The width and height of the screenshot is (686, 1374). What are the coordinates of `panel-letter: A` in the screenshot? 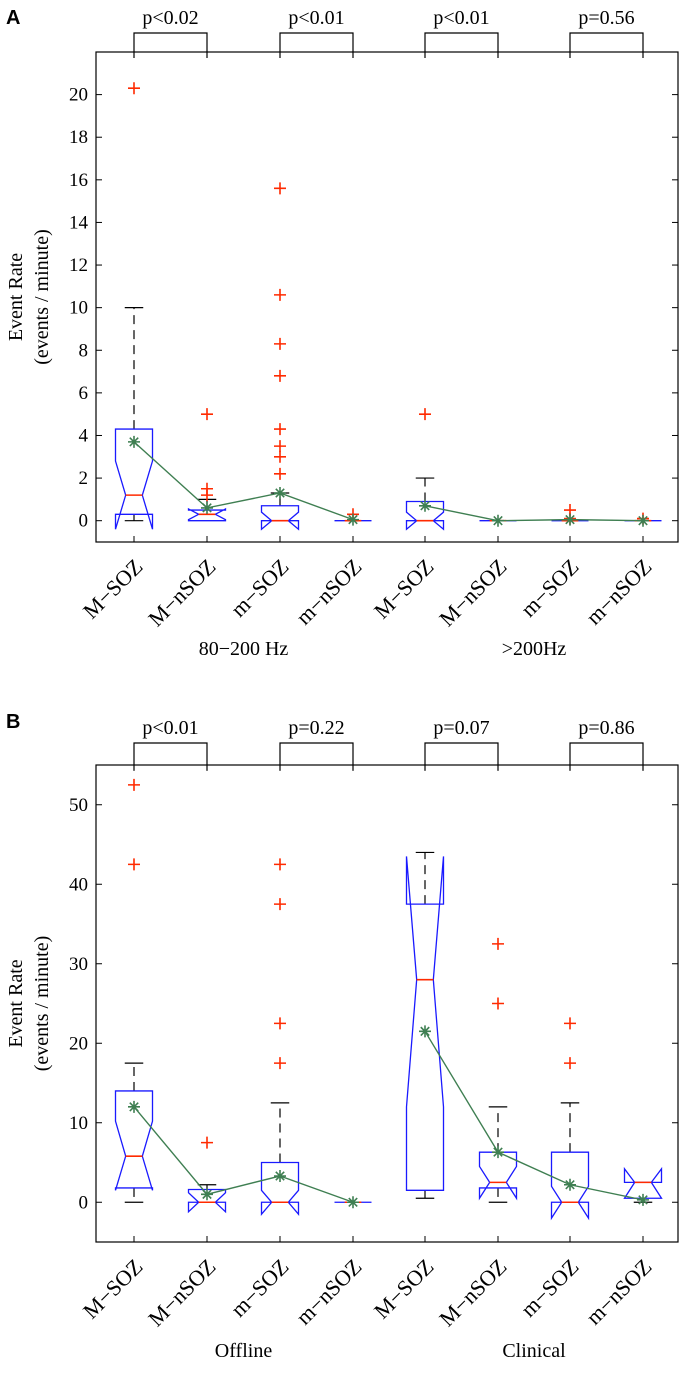 It's located at (13, 18).